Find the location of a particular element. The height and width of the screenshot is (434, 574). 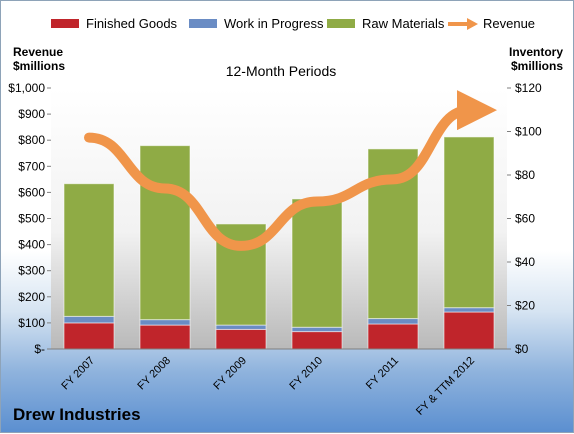

legend-label-revenue: Revenue is located at coordinates (509, 23).